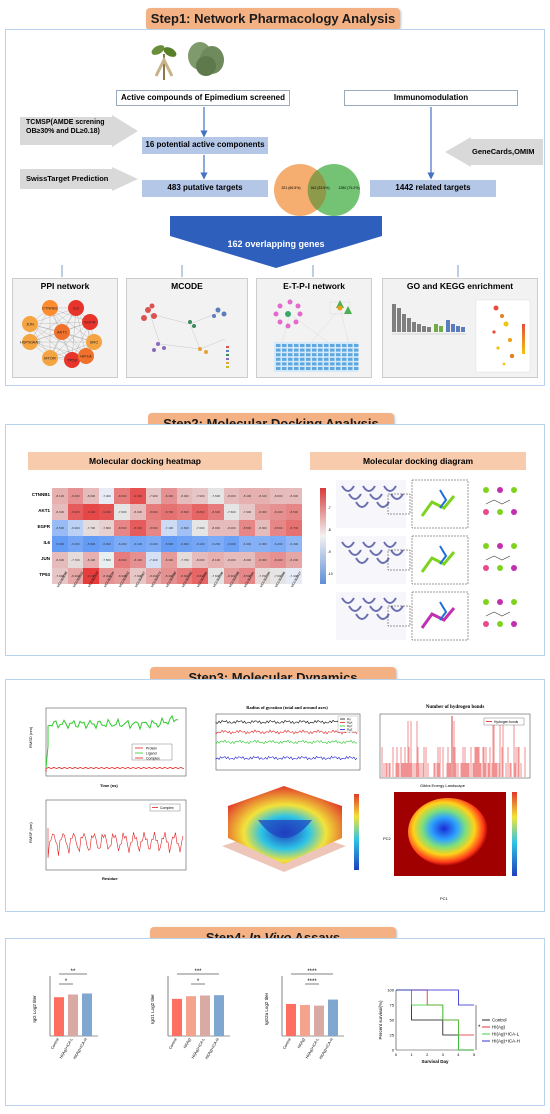 The image size is (550, 1114). I want to click on chart-category-label: HI(Ag), so click(301, 1043).